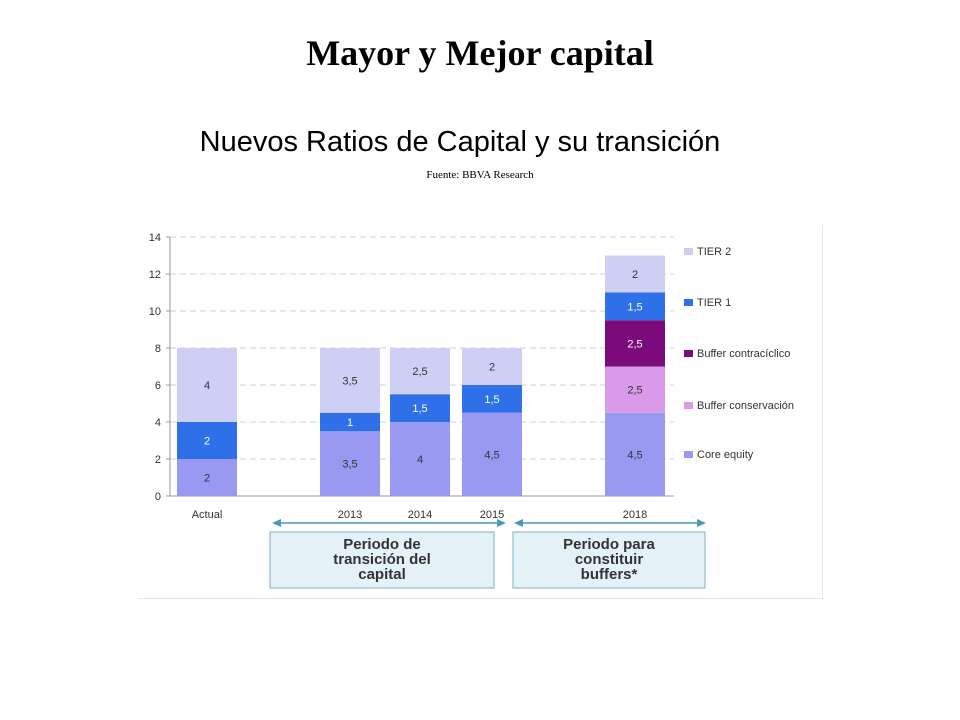  What do you see at coordinates (158, 349) in the screenshot?
I see `y-tick-label: 8` at bounding box center [158, 349].